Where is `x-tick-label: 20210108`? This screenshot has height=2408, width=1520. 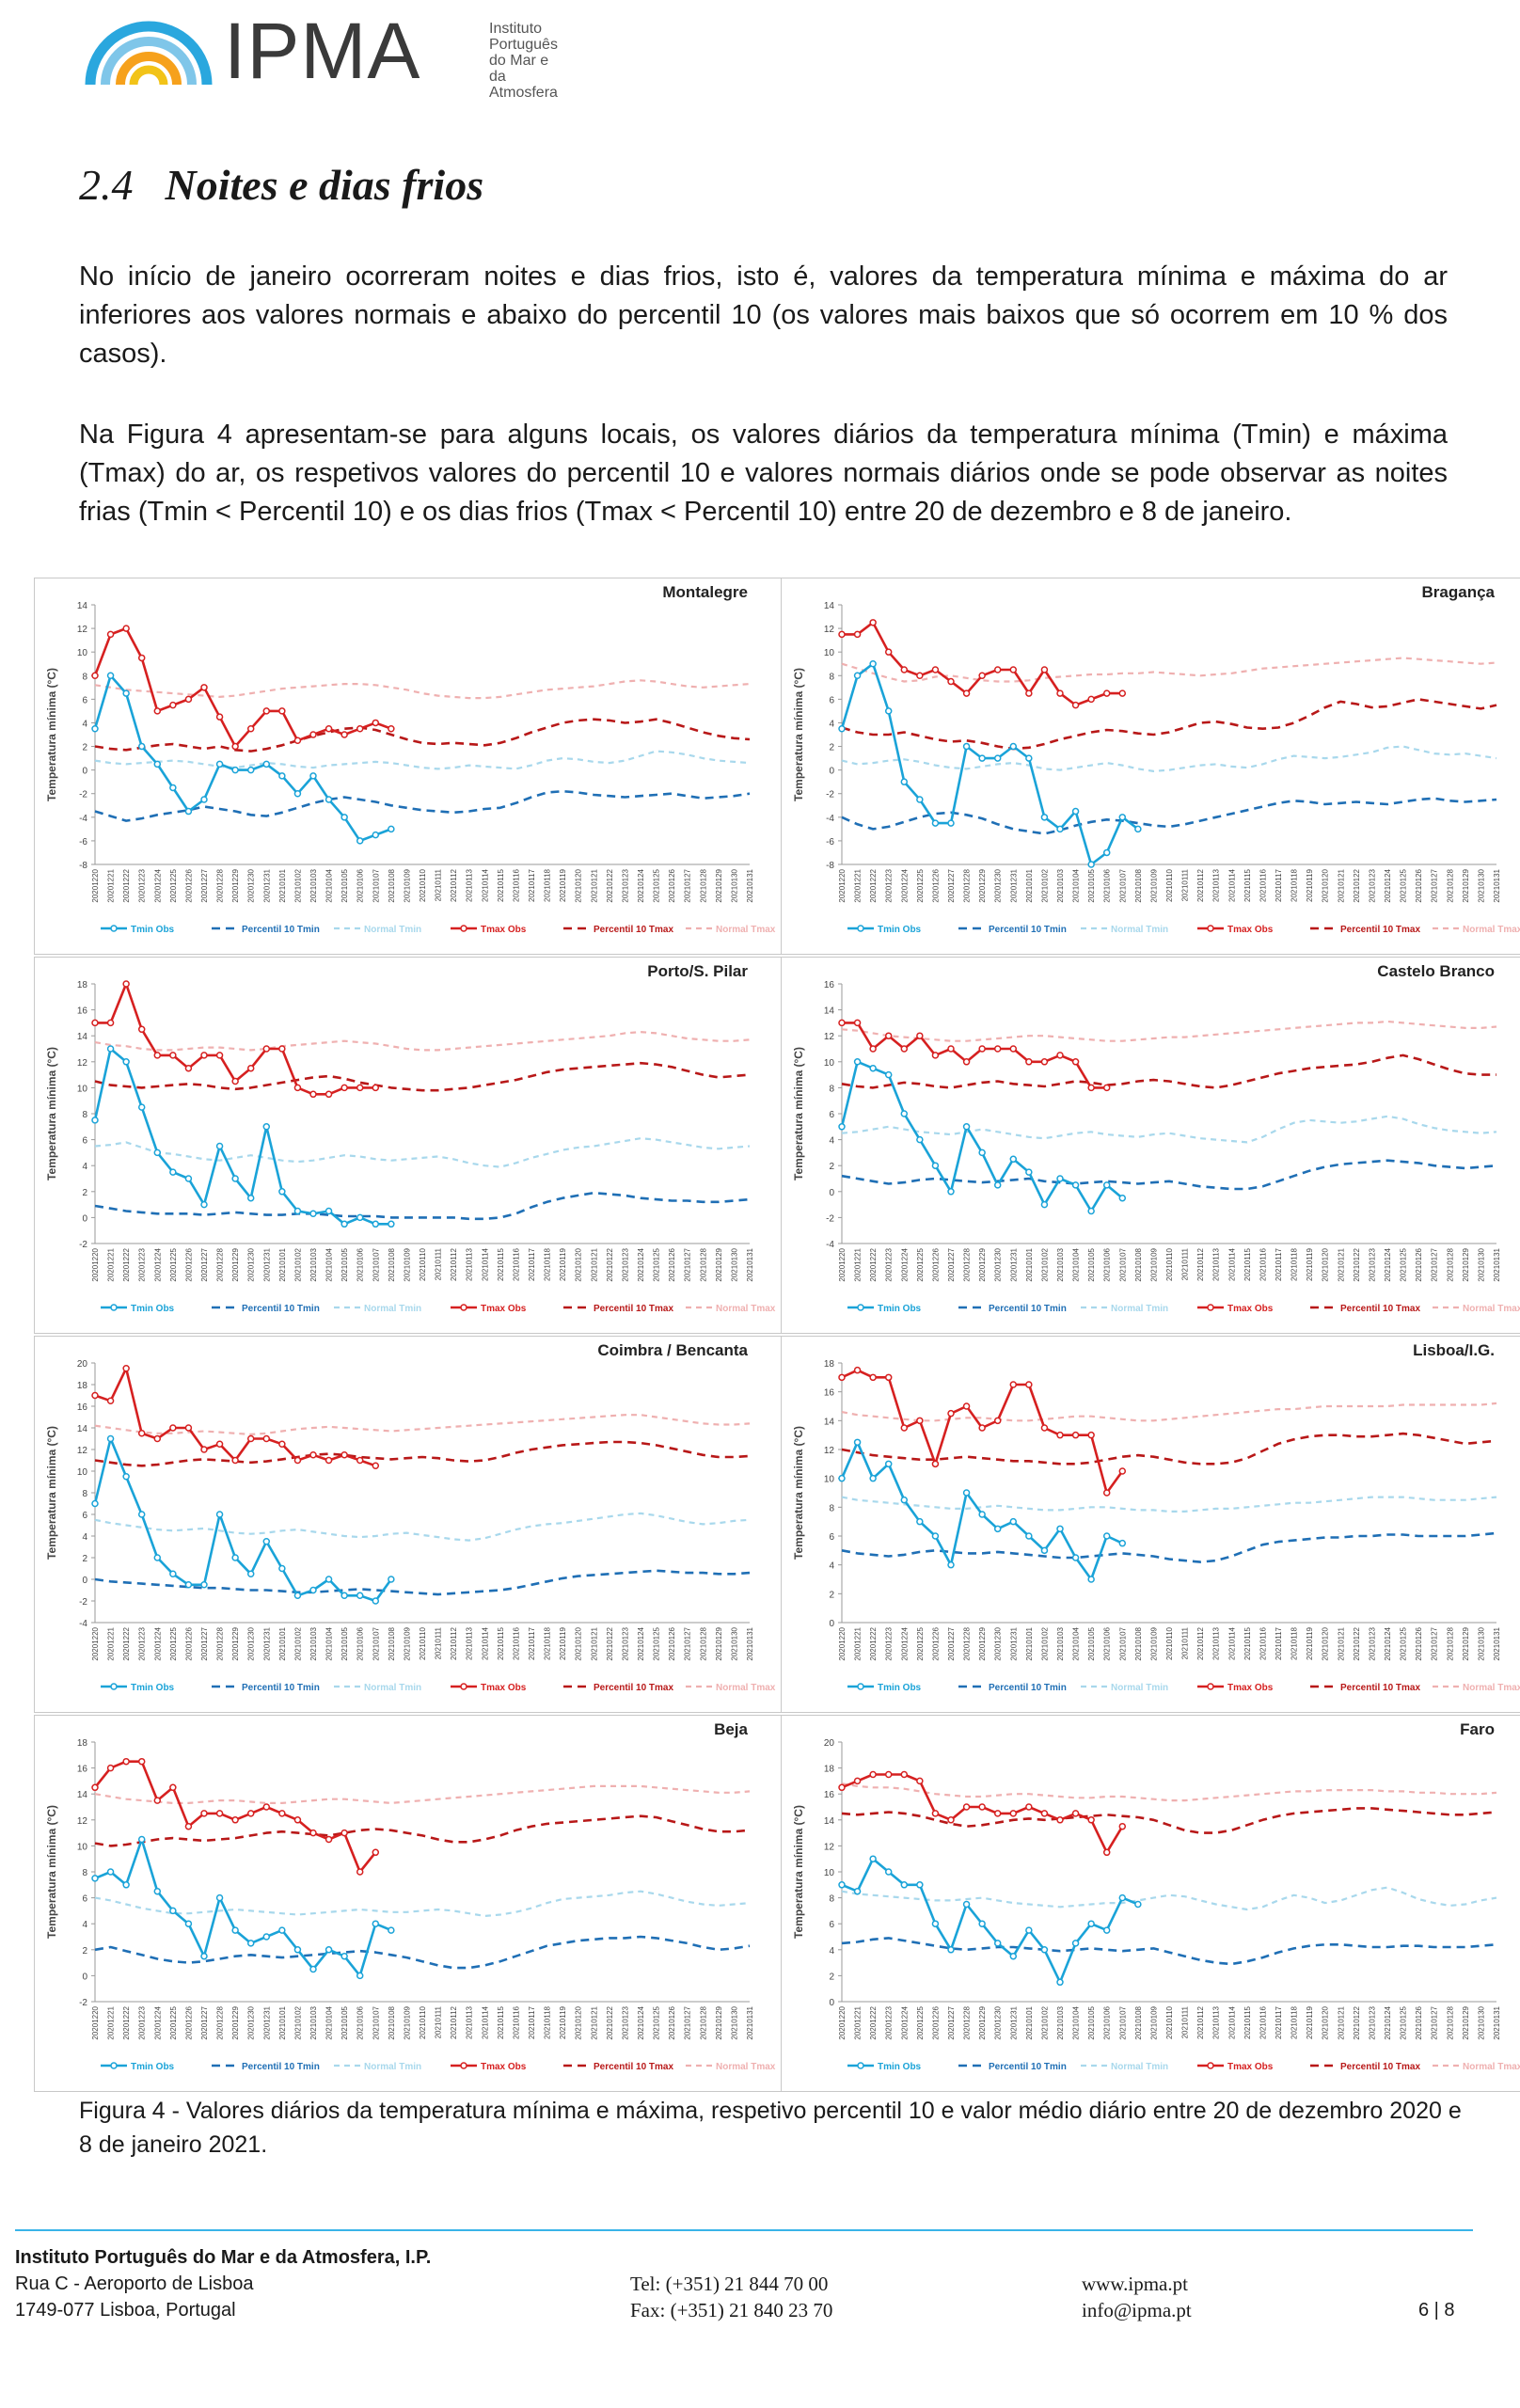 x-tick-label: 20210108 is located at coordinates (1138, 885).